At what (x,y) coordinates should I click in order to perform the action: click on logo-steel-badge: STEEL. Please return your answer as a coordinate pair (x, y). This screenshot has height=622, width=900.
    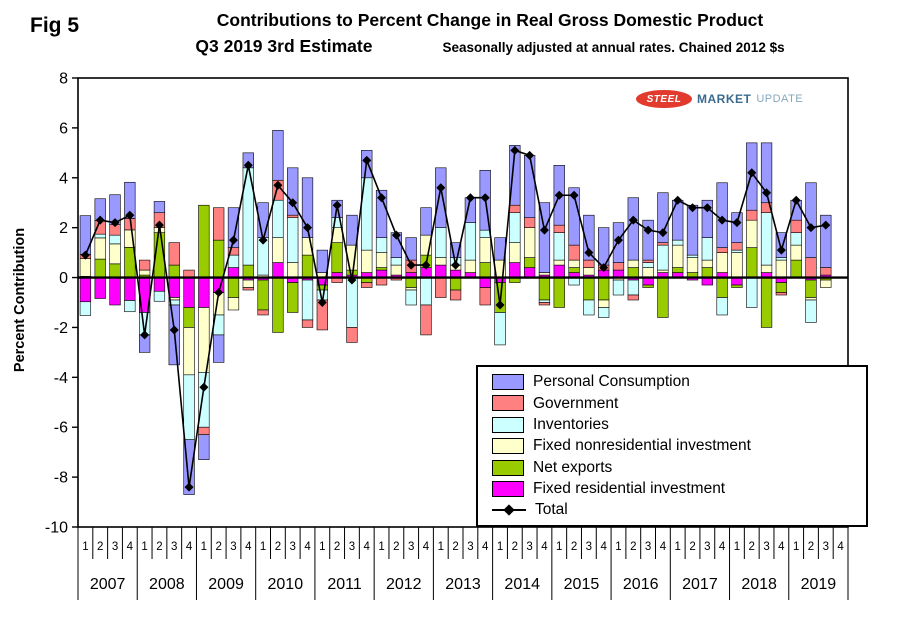
    Looking at the image, I should click on (664, 99).